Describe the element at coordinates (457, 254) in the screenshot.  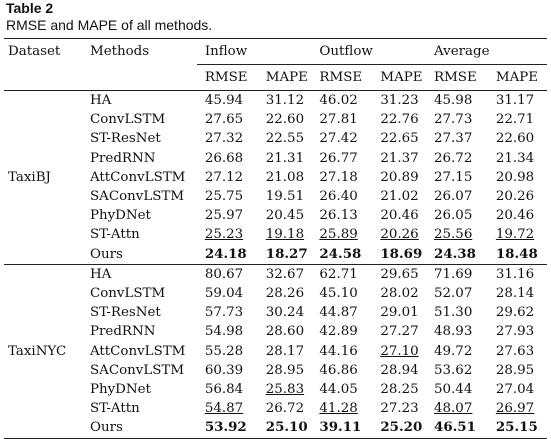
I see `value-cell: 24.38` at that location.